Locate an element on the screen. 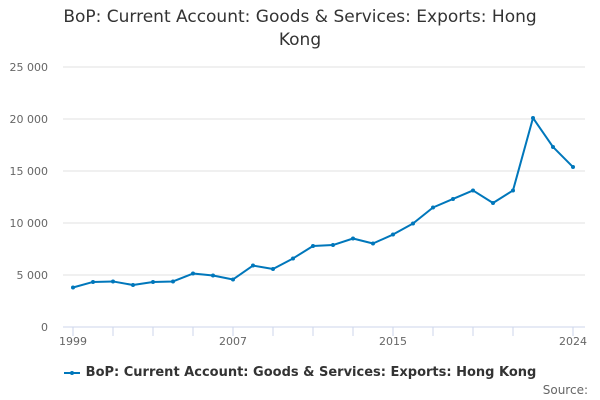 The image size is (600, 400). x-axis-tick-label: 1999 is located at coordinates (73, 341).